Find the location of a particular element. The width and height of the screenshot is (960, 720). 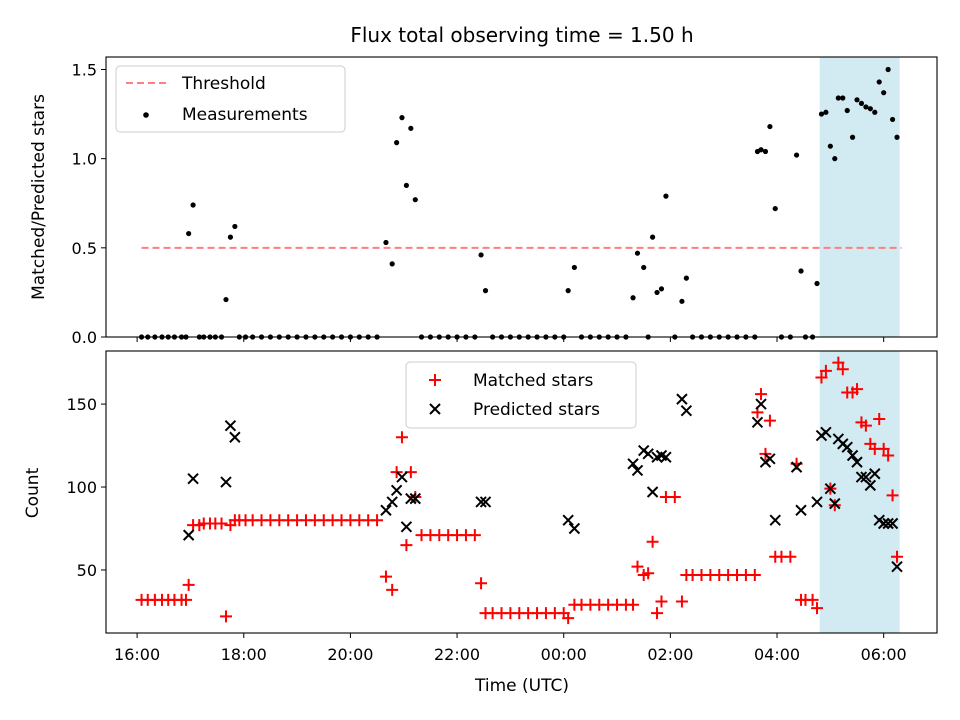

top-x-ticks is located at coordinates (510, 339).